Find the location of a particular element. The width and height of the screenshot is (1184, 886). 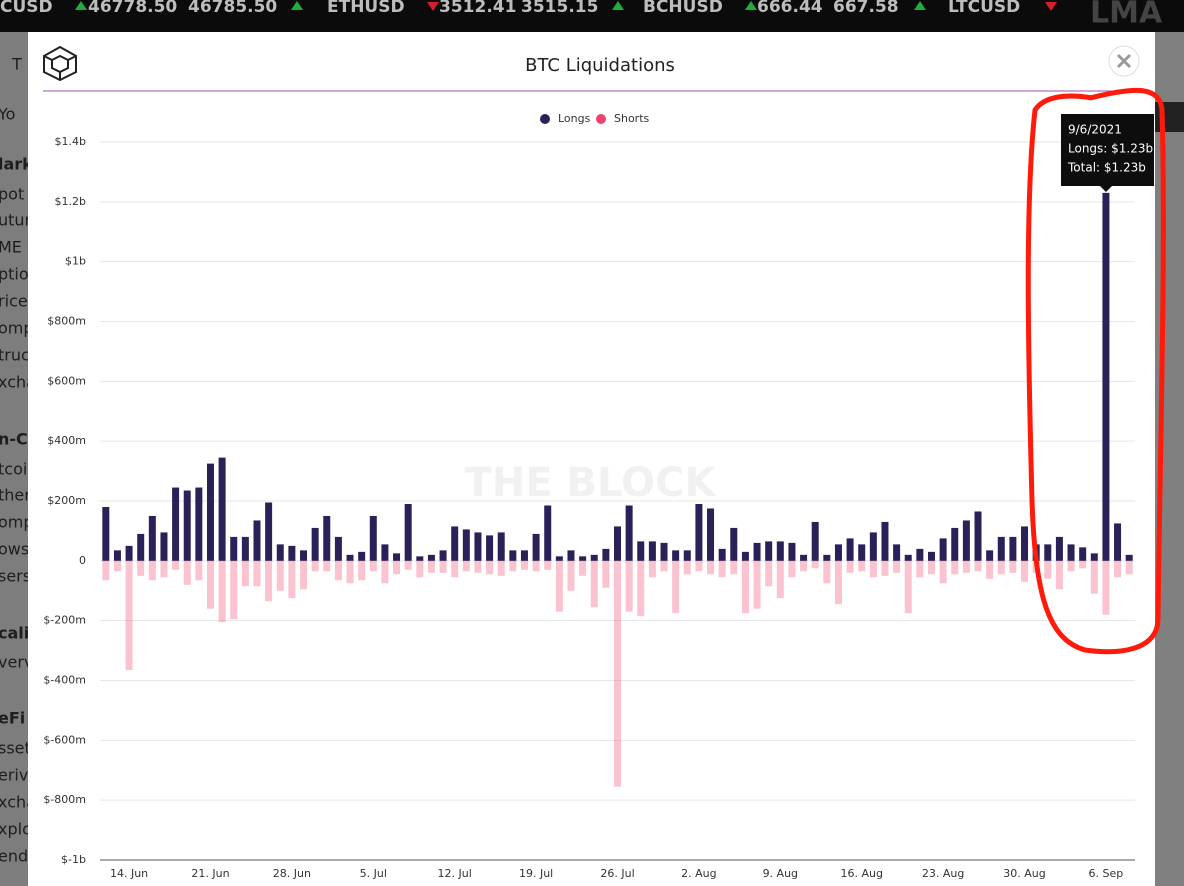

watermark: THE BLOCK is located at coordinates (591, 483).